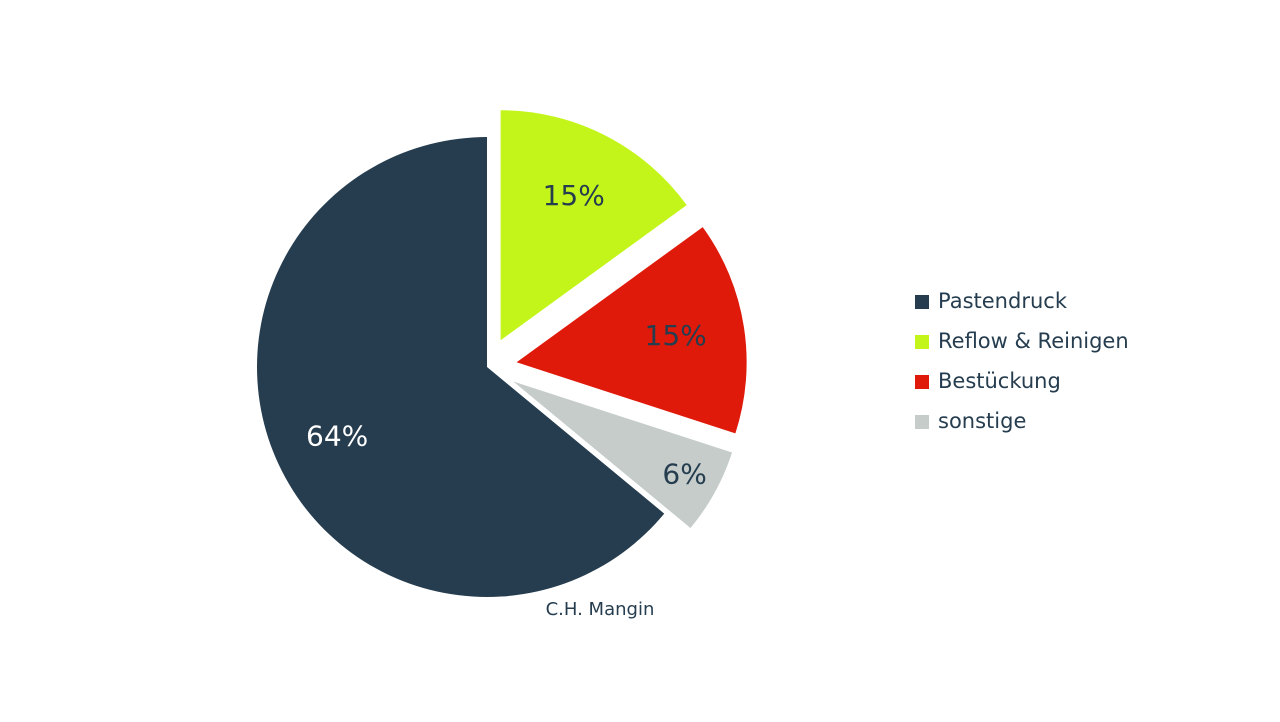 Image resolution: width=1280 pixels, height=722 pixels. Describe the element at coordinates (1003, 301) in the screenshot. I see `legend-label: Pastendruck` at that location.